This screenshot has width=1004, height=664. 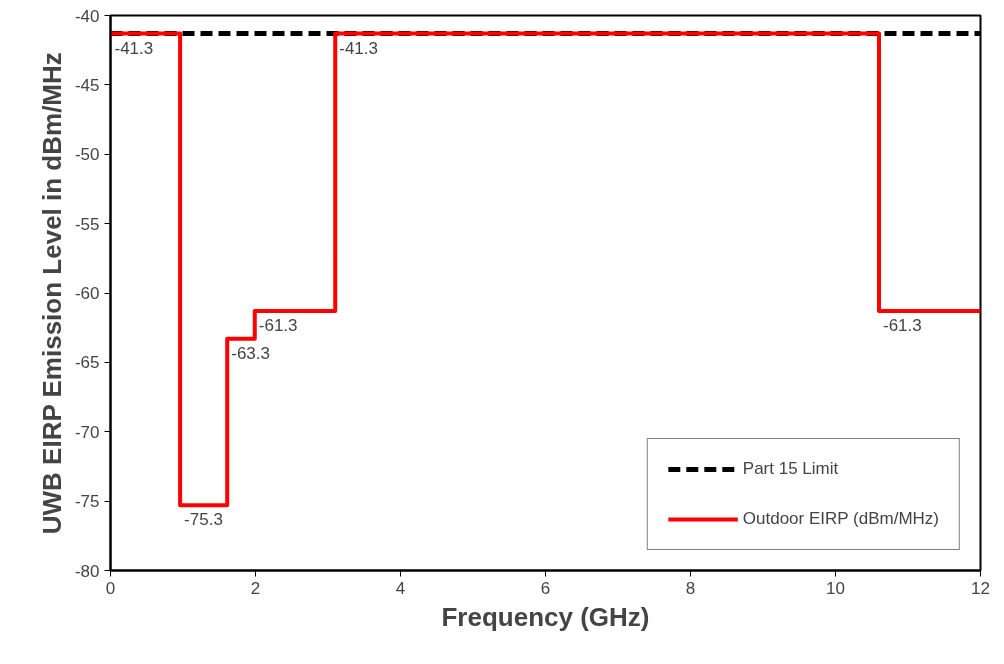 I want to click on x-tick-label: 2, so click(x=255, y=588).